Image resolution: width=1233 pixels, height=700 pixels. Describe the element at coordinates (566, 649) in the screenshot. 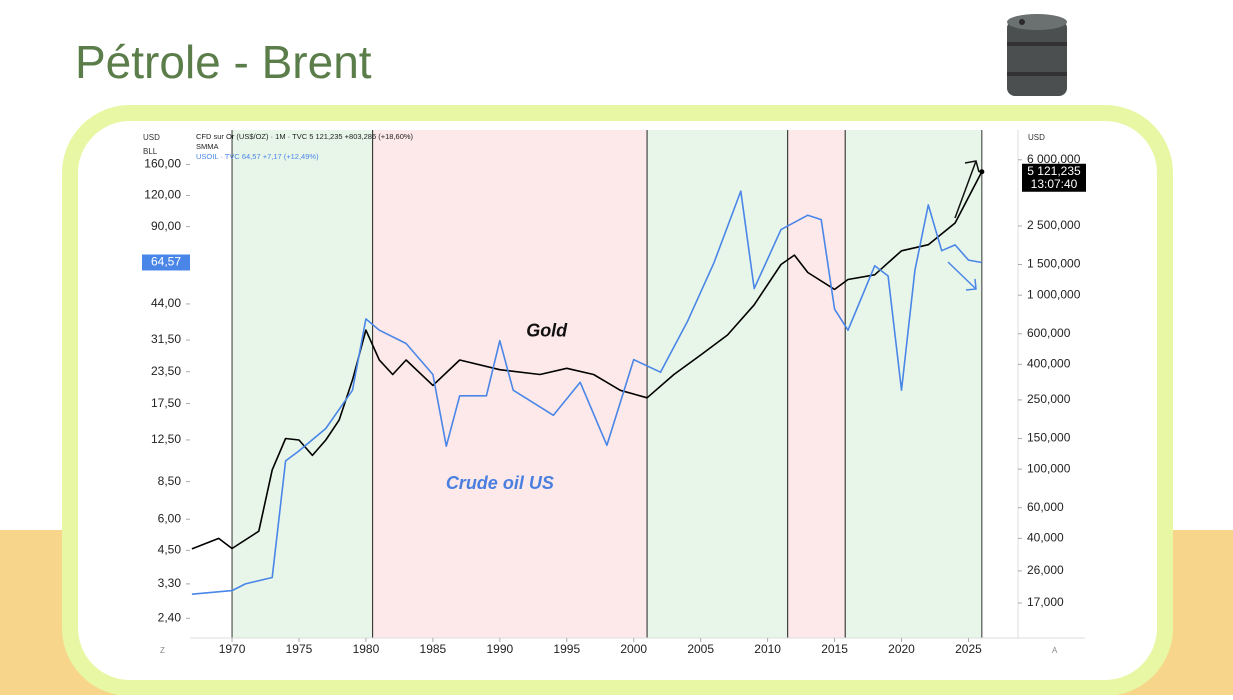

I see `x-tick-label: 1995` at that location.